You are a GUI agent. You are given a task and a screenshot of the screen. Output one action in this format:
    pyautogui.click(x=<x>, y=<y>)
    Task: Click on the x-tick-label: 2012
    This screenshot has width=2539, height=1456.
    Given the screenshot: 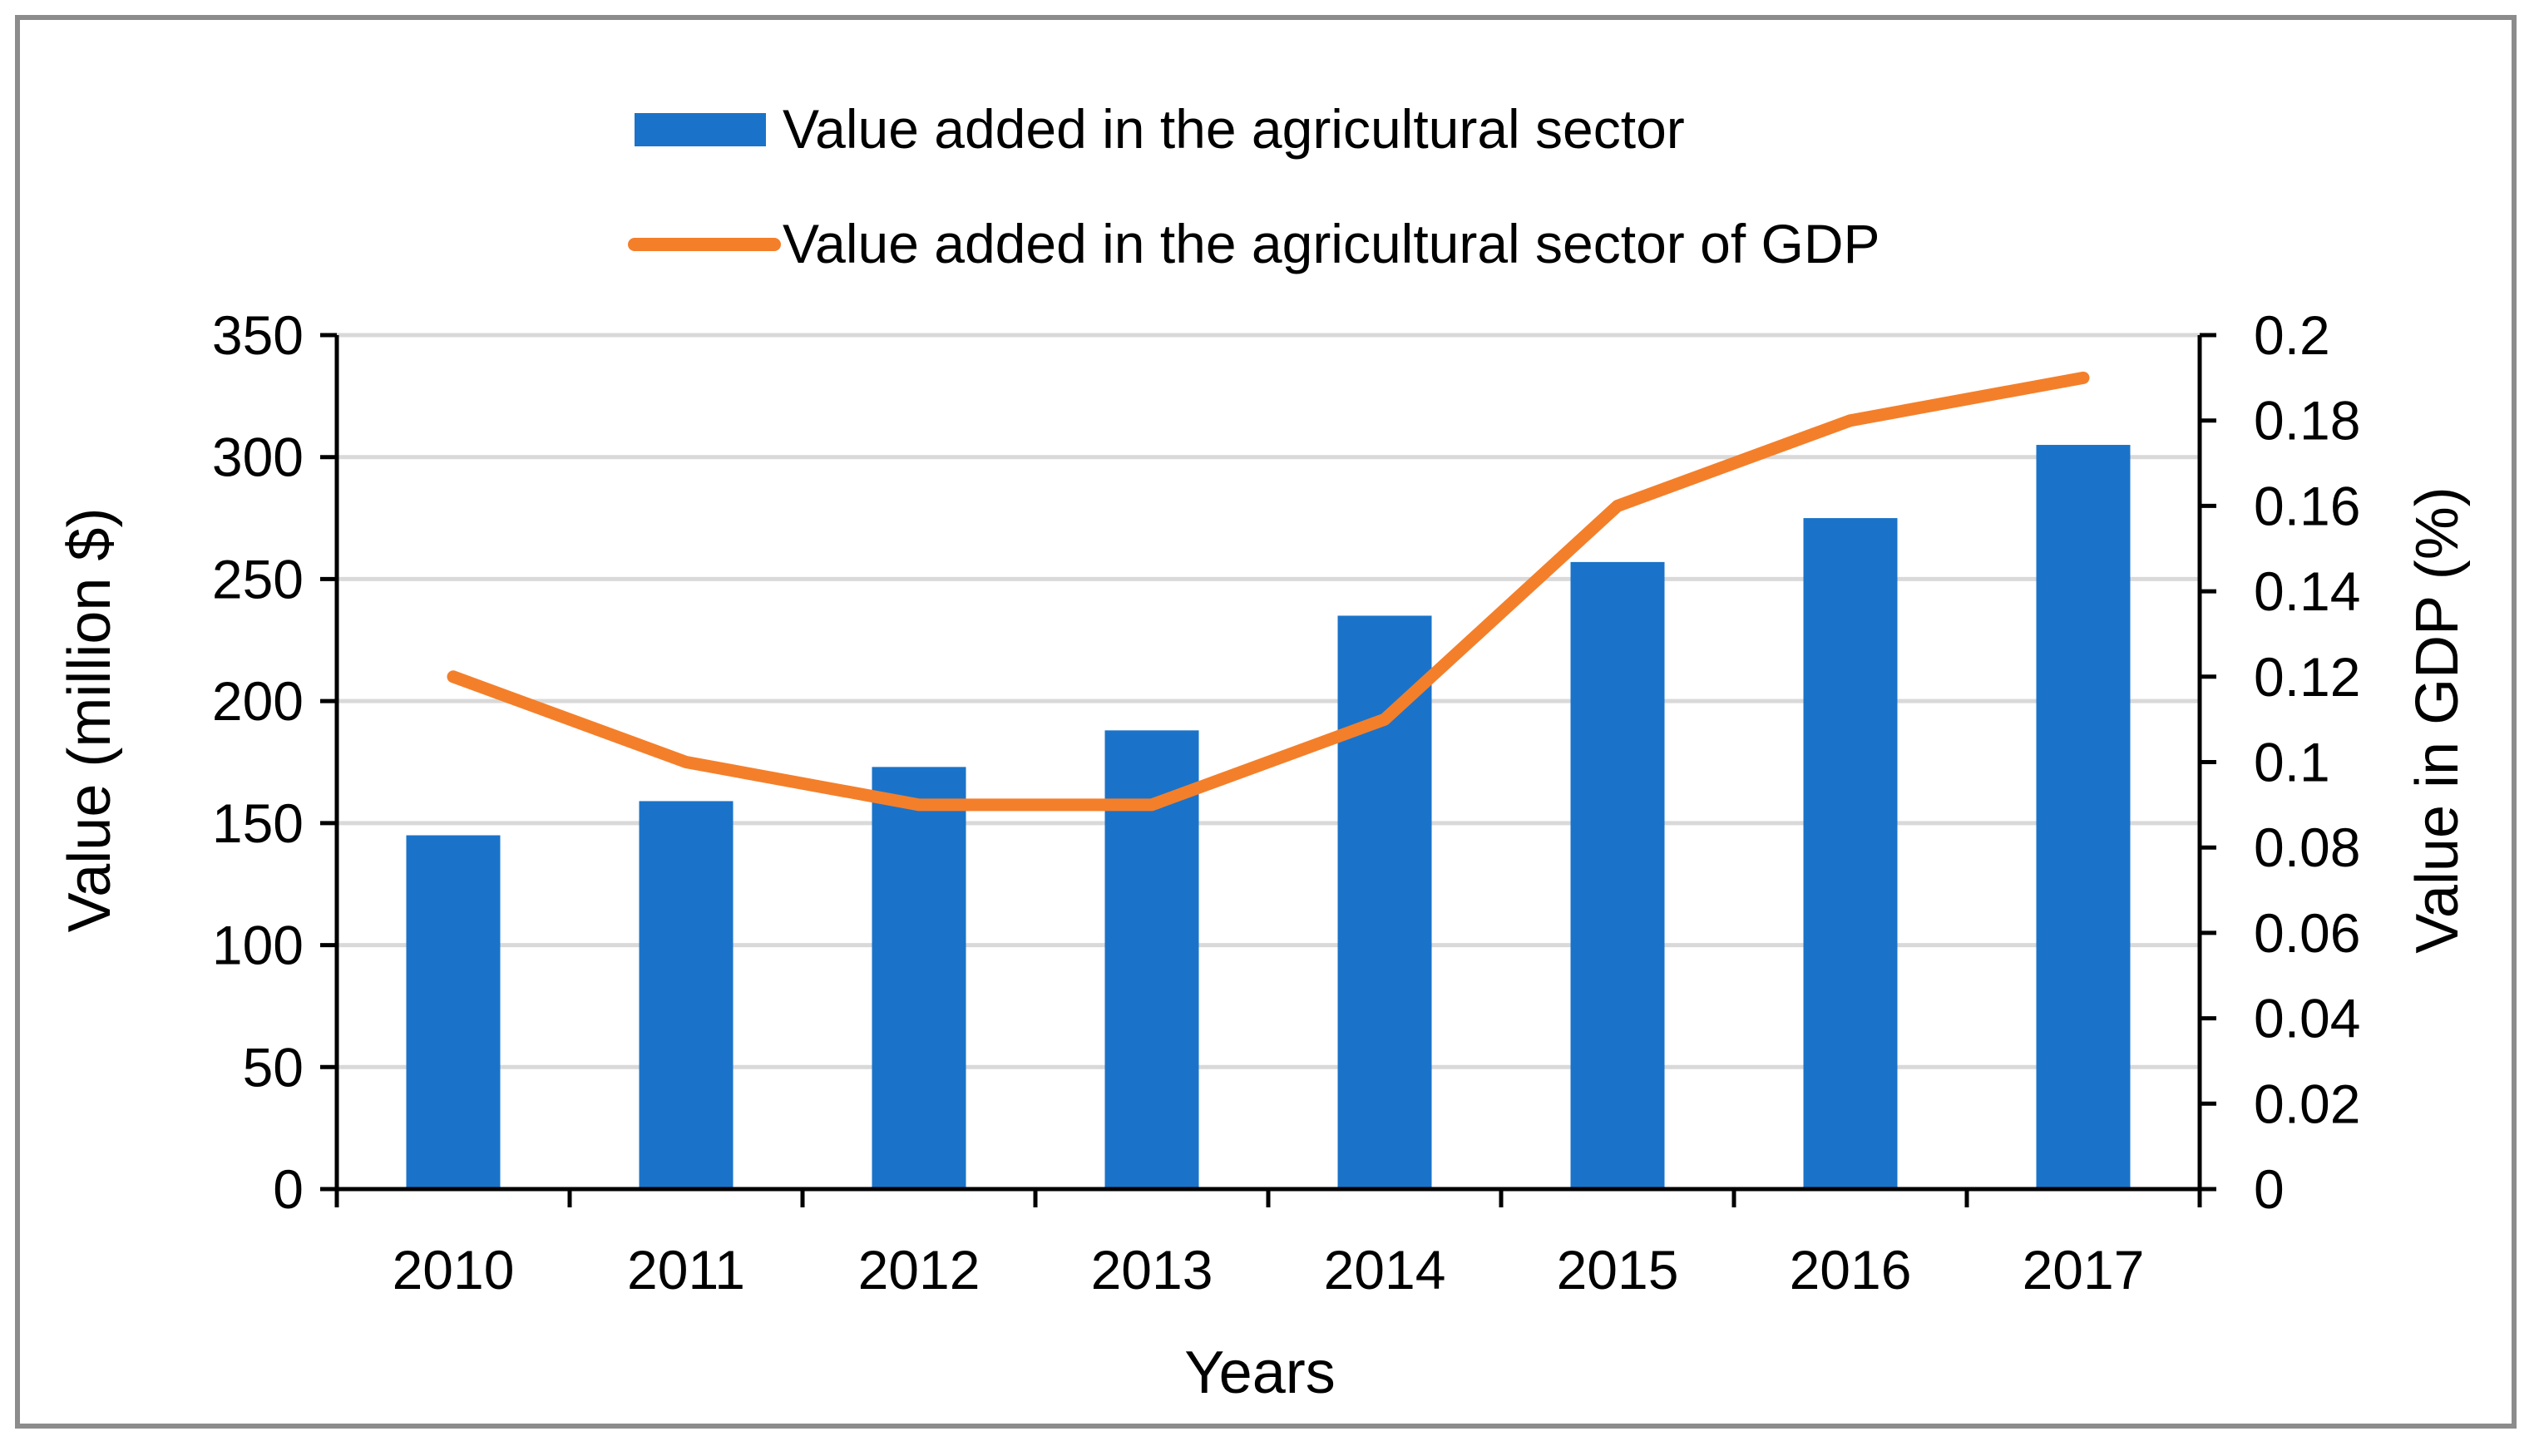 What is the action you would take?
    pyautogui.click(x=920, y=1270)
    